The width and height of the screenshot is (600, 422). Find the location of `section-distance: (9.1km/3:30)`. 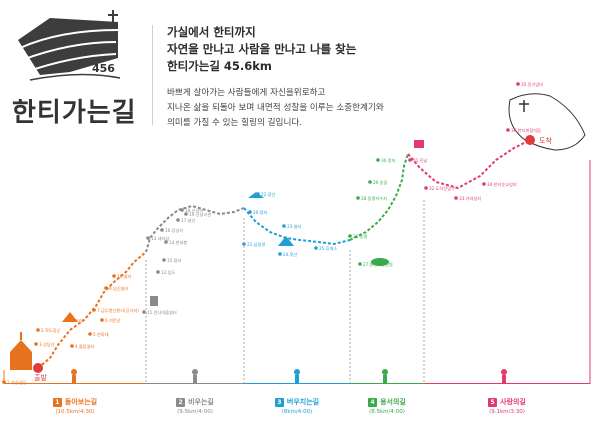

section-distance: (9.1km/3:30) is located at coordinates (507, 412).